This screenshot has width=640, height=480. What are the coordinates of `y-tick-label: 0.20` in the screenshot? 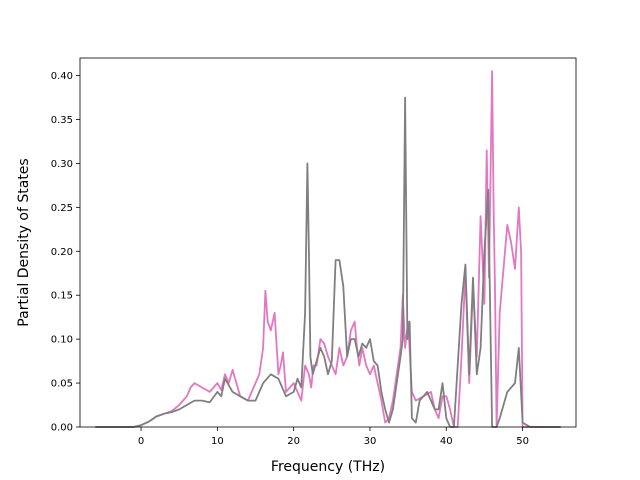 It's located at (62, 252).